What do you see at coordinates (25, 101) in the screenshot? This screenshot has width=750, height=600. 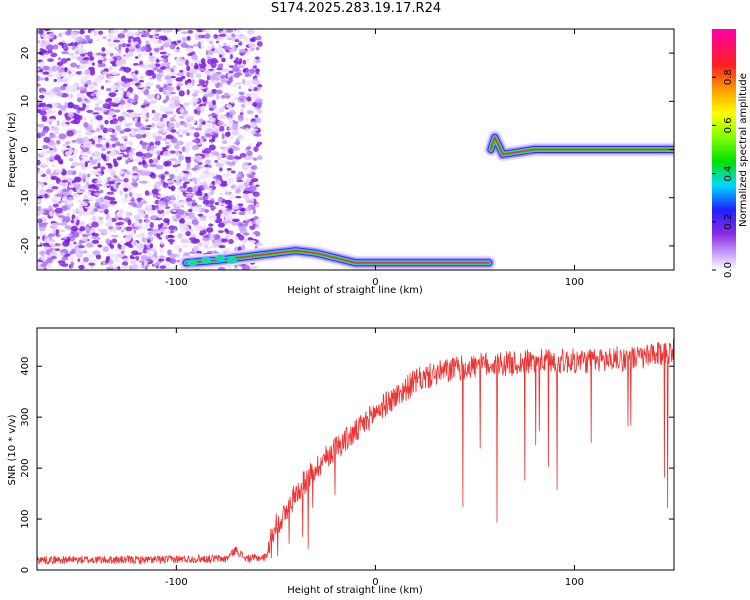 I see `y-tick-label: 10` at bounding box center [25, 101].